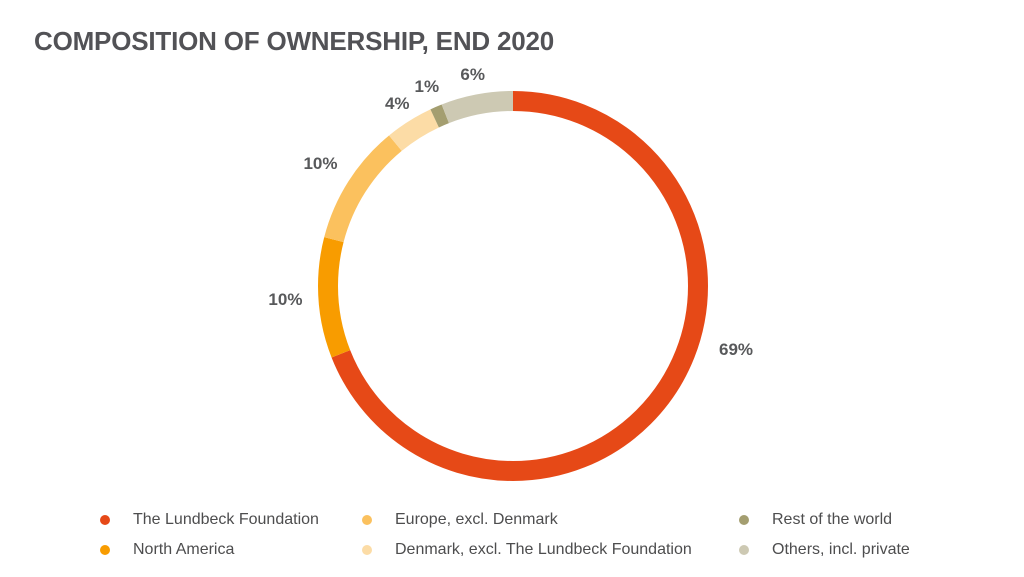  What do you see at coordinates (543, 549) in the screenshot?
I see `legend-label-denmark-excl-foundation: Denmark, excl. The Lundbeck Foundation` at bounding box center [543, 549].